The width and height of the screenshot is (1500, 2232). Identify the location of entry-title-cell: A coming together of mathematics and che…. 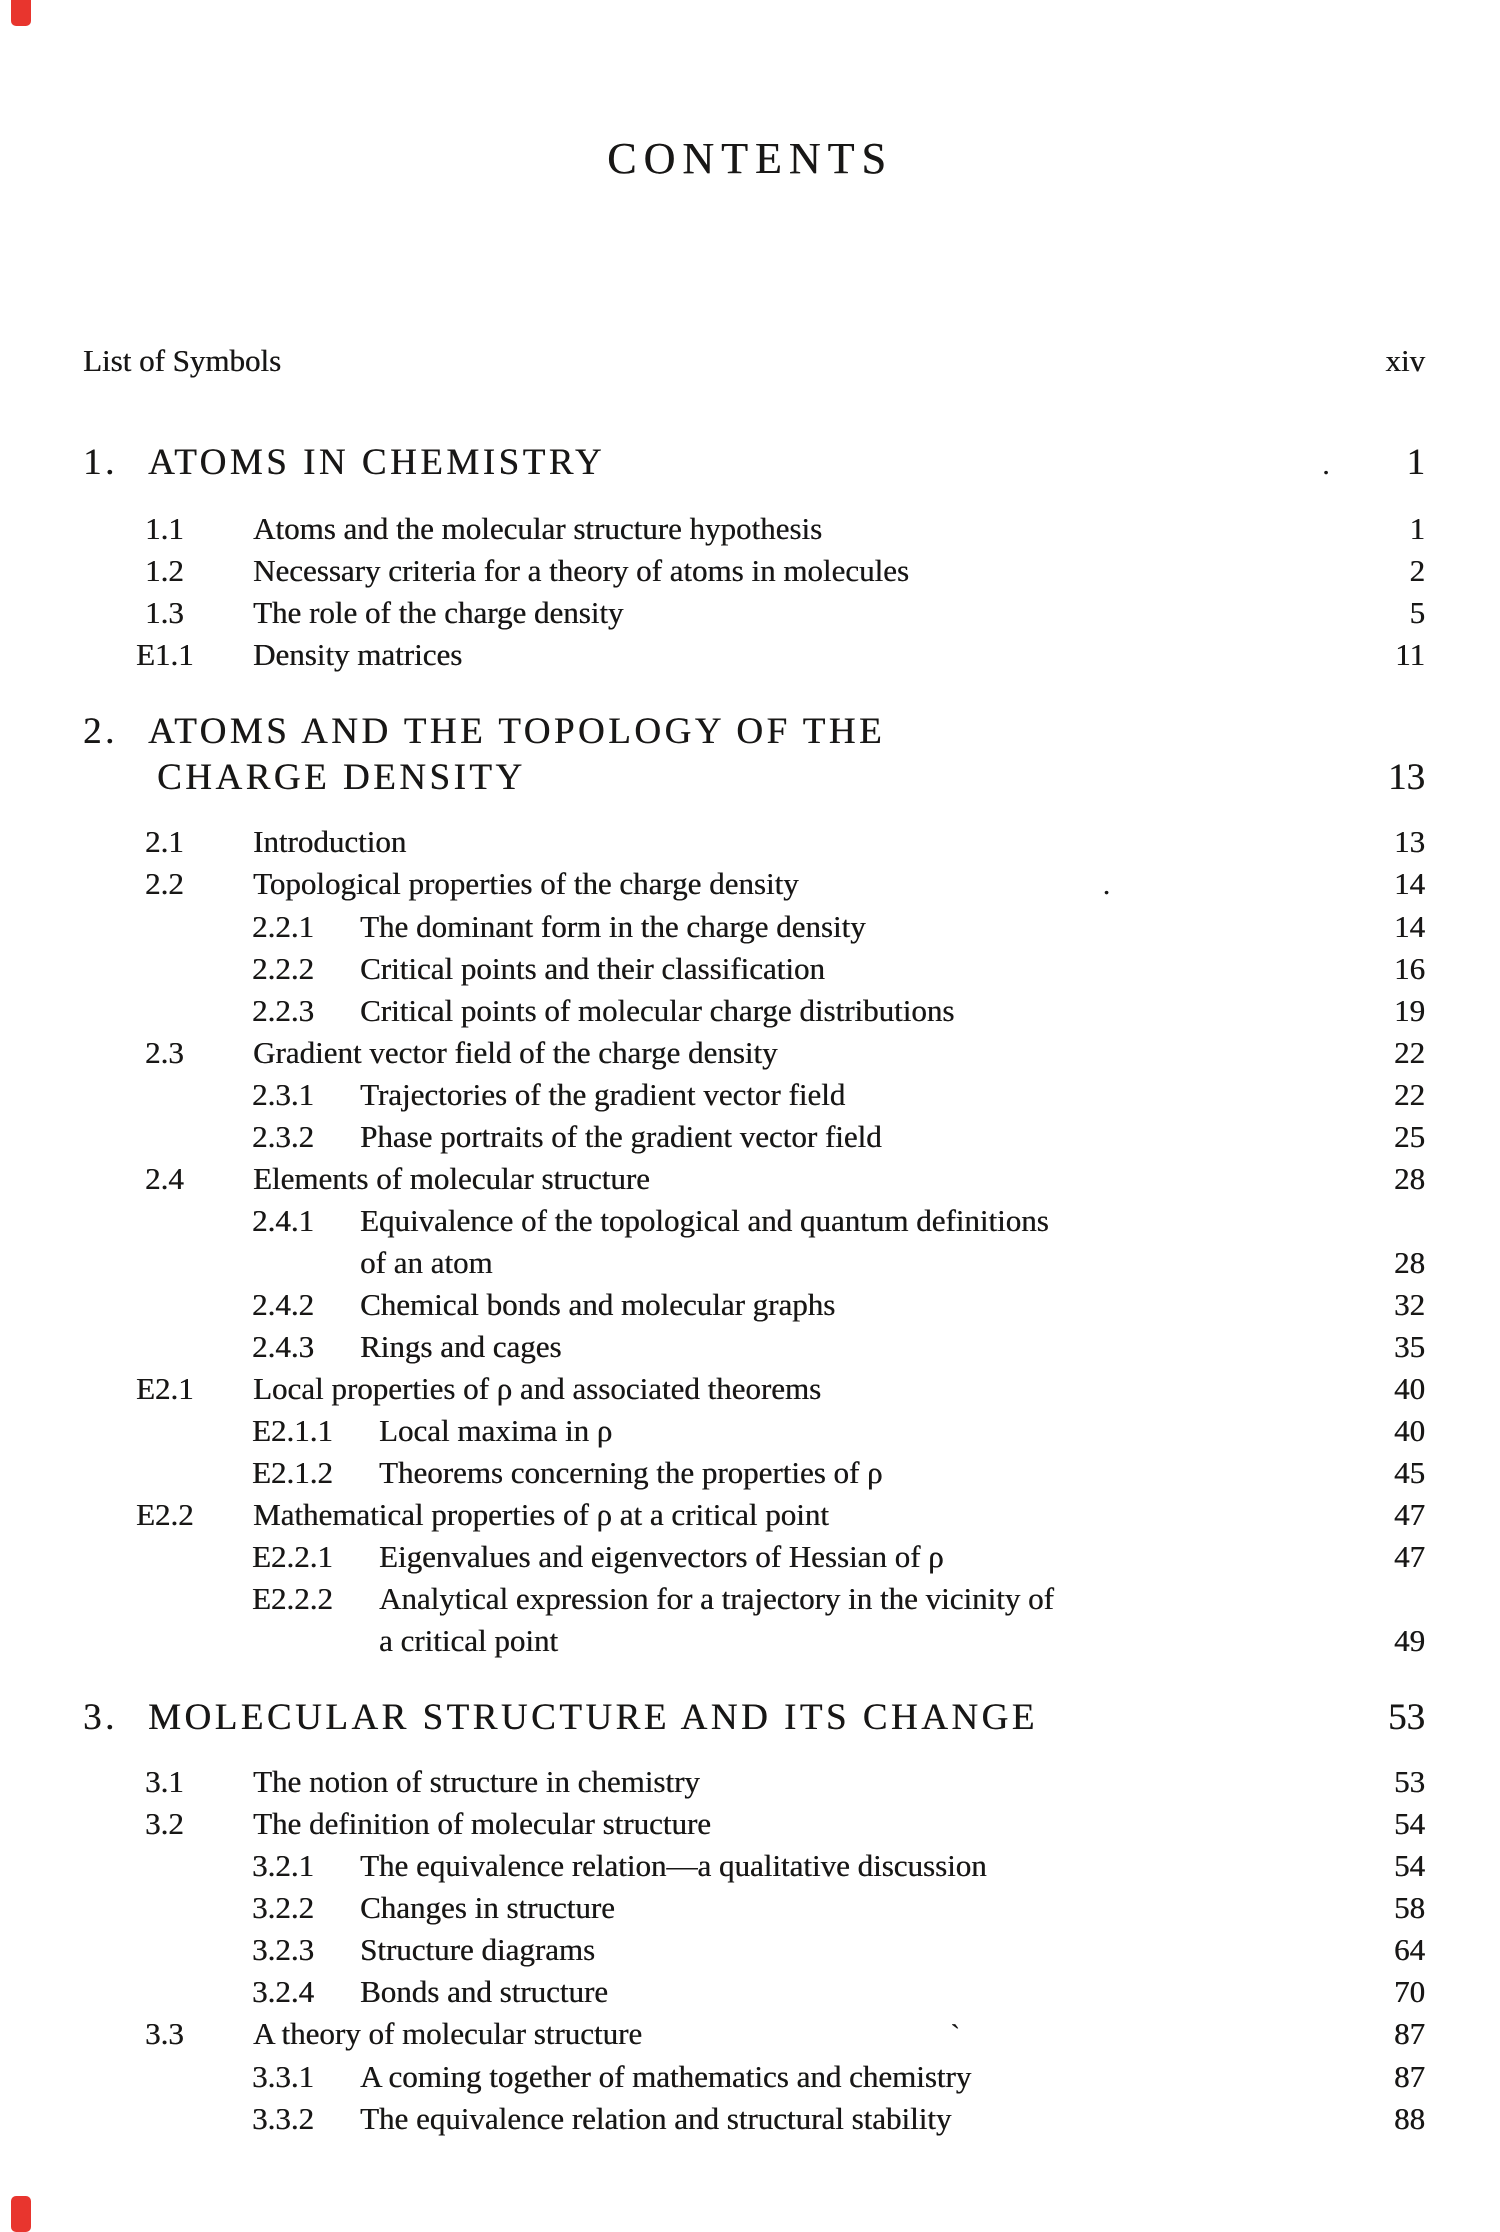
(857, 2077).